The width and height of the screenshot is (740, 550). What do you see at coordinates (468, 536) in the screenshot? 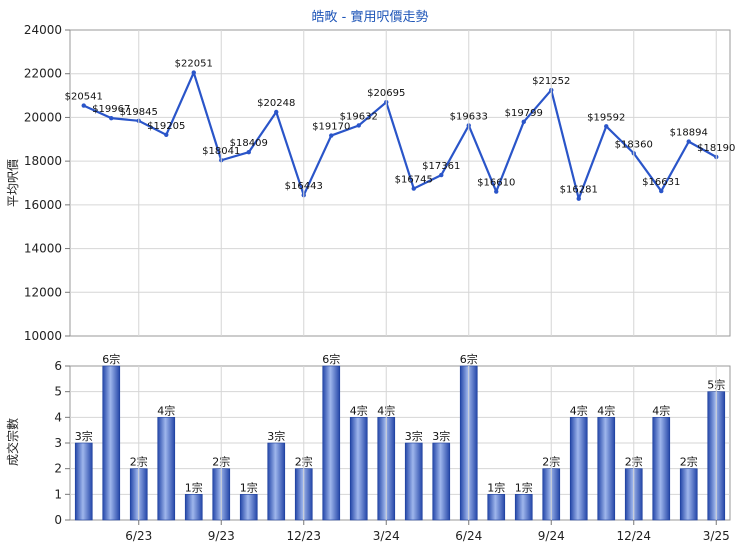
I see `x-tick-label: 6/24` at bounding box center [468, 536].